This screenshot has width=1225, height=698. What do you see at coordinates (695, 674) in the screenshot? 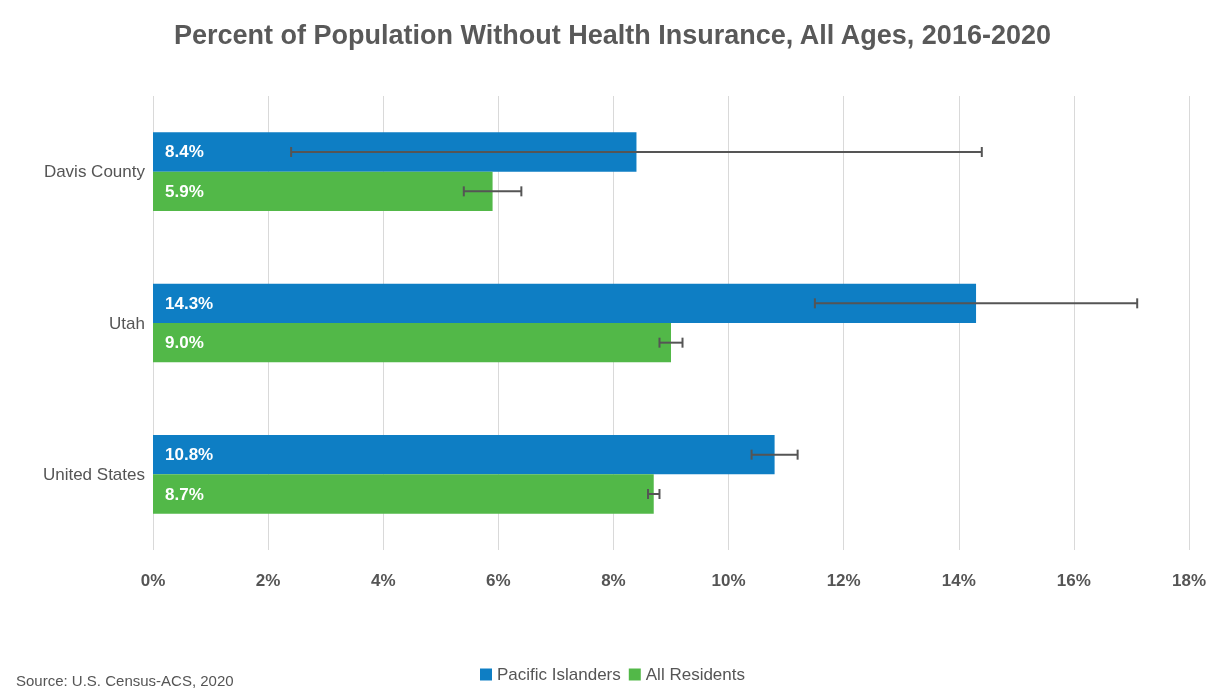
I see `legend-label: All Residents` at bounding box center [695, 674].